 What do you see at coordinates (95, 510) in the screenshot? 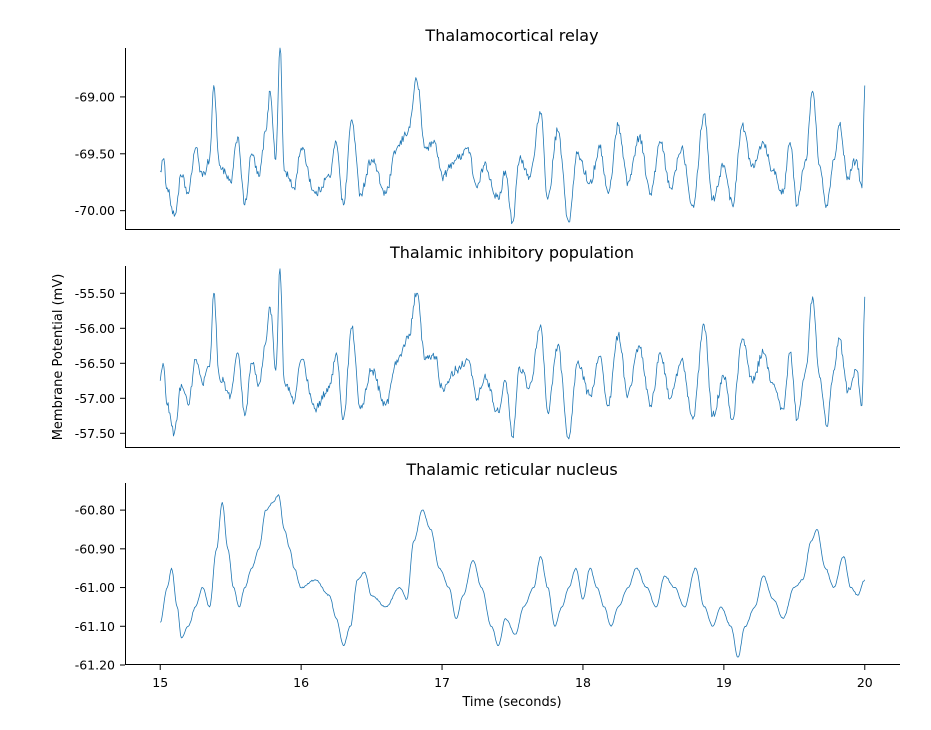
I see `y-tick-label: -60.80` at bounding box center [95, 510].